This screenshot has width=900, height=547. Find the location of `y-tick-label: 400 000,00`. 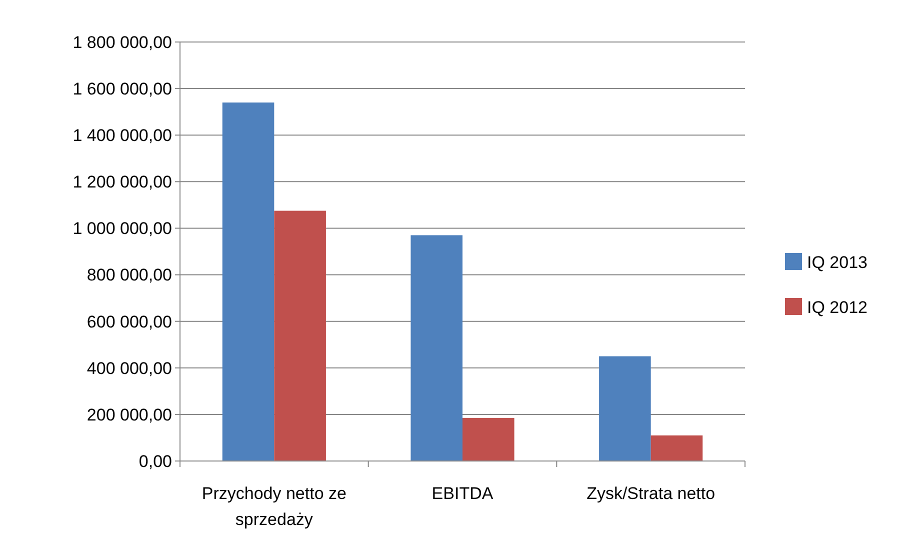

y-tick-label: 400 000,00 is located at coordinates (129, 368).